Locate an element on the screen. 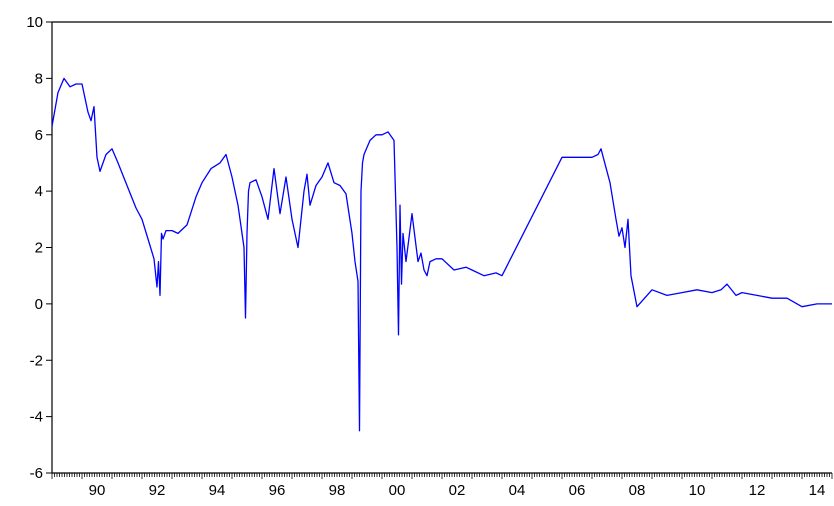  y-tick-label: 8 is located at coordinates (39, 78).